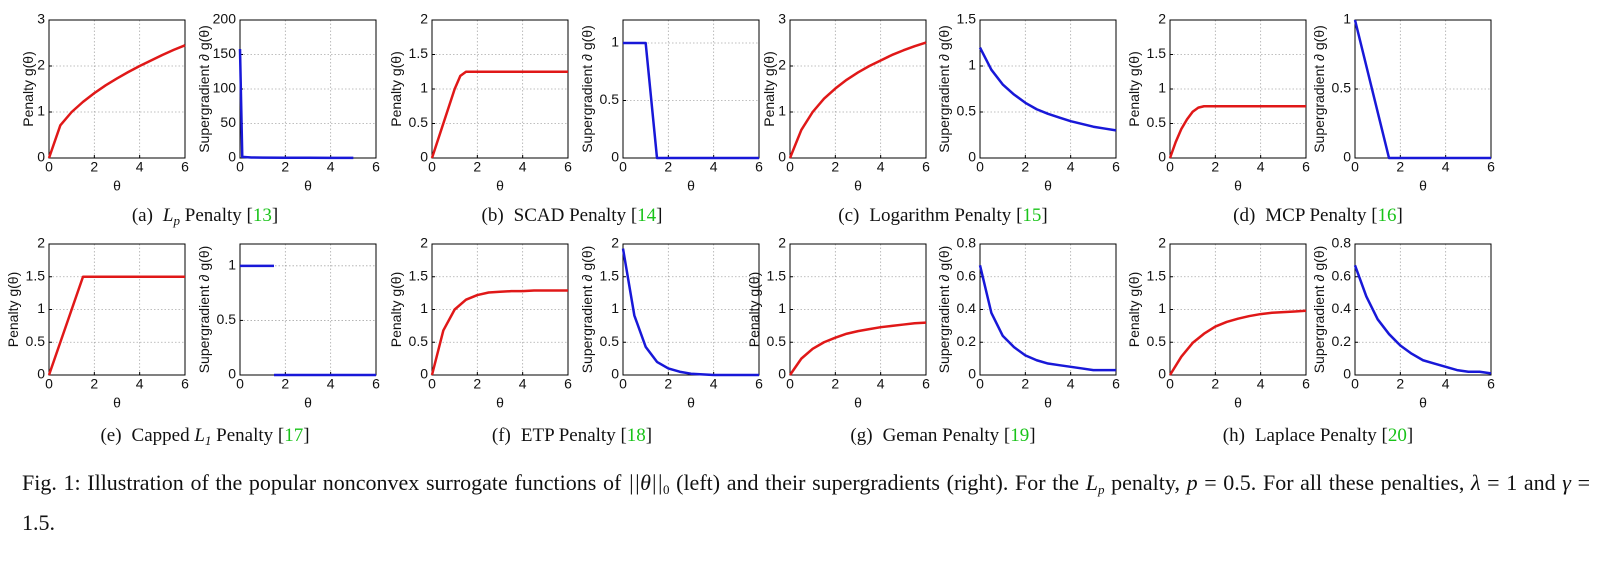 The image size is (1620, 566). I want to click on subcaption-text: Penalty, so click(245, 435).